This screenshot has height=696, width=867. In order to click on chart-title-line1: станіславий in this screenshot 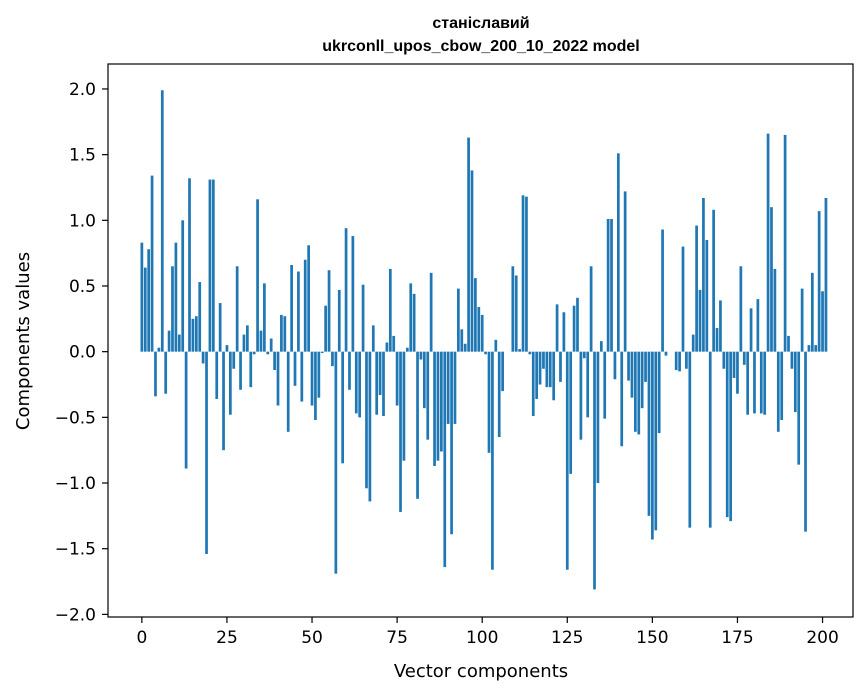, I will do `click(480, 23)`.